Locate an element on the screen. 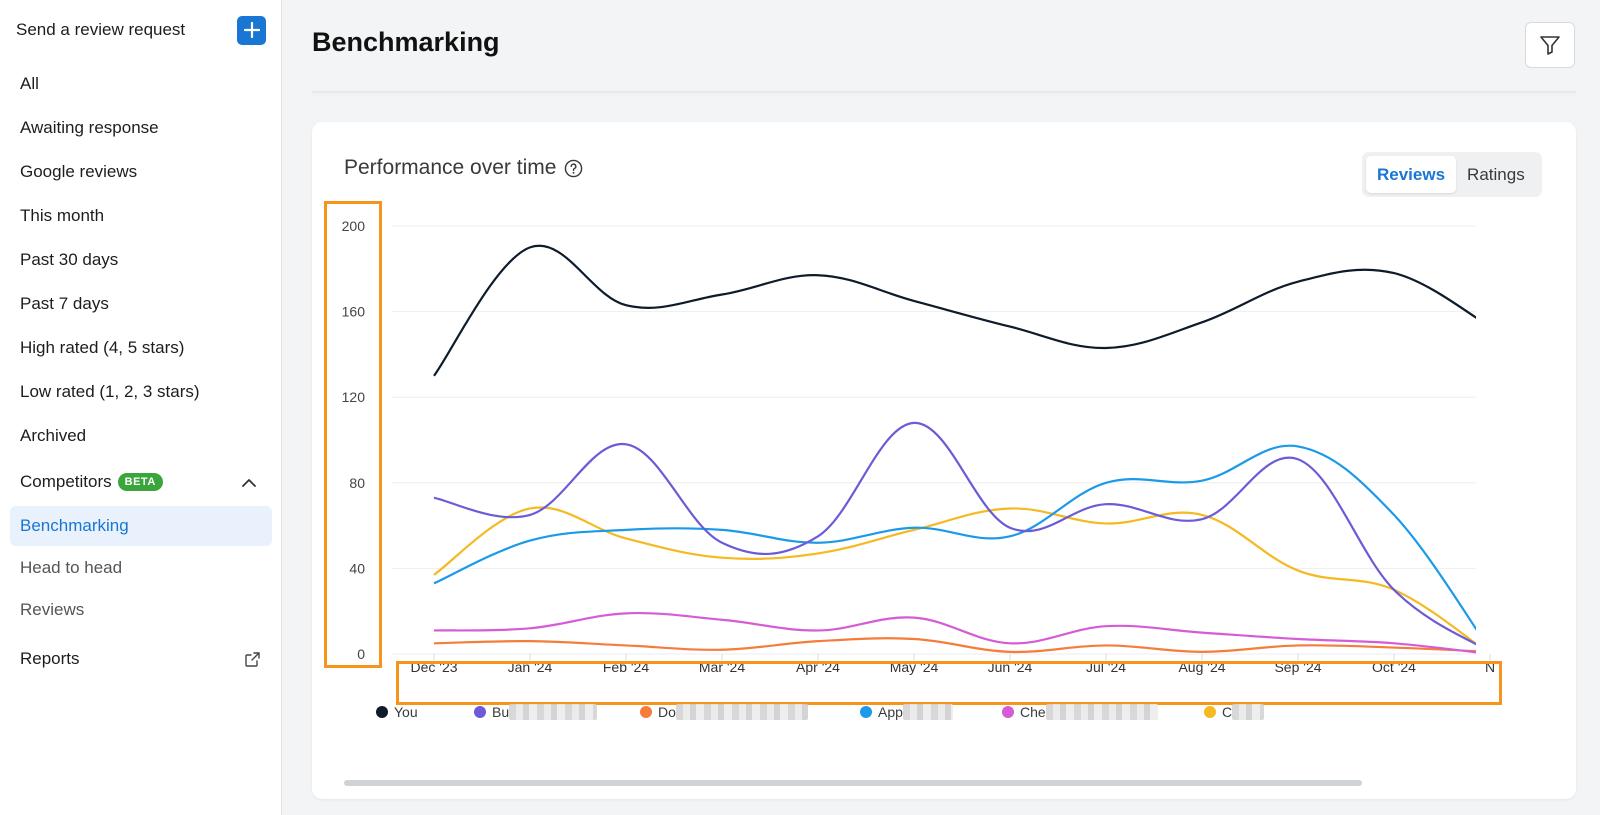 This screenshot has height=815, width=1600. header-divider is located at coordinates (944, 92).